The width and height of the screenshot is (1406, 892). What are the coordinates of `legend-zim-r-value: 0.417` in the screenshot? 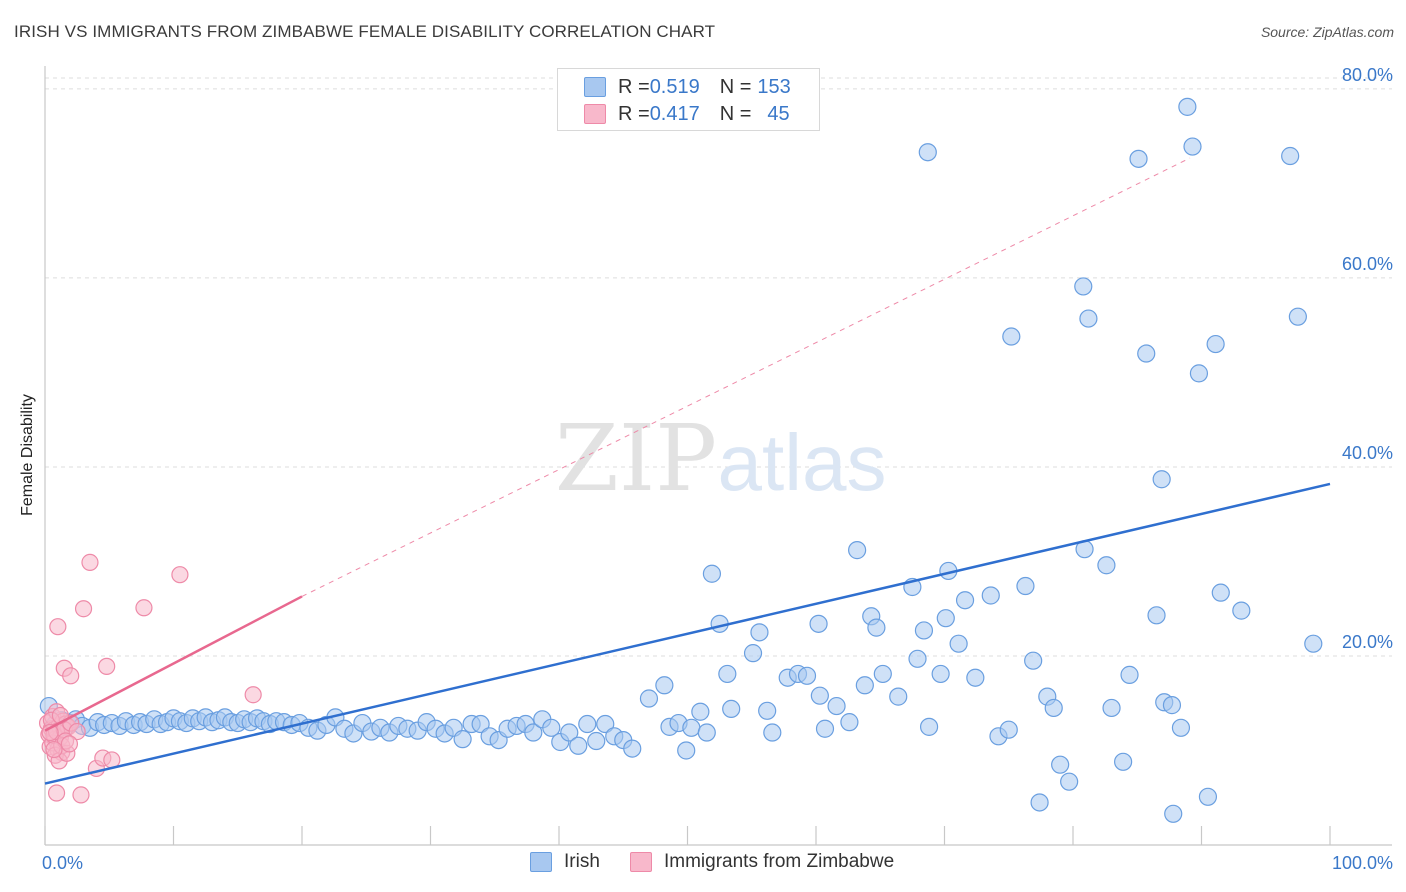 It's located at (674, 113).